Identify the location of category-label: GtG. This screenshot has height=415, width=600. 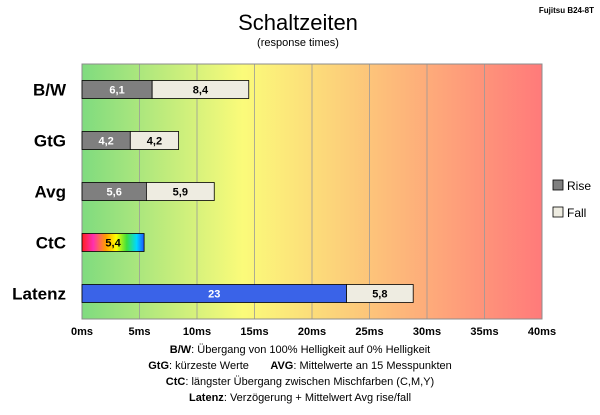
(50, 141).